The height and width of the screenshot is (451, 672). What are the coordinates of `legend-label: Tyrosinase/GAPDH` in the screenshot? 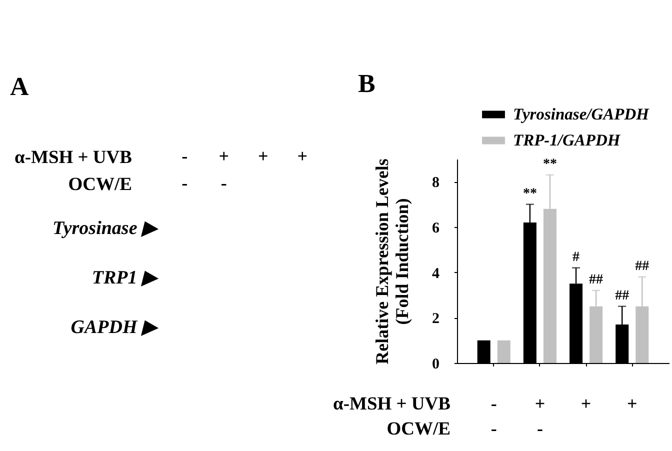 It's located at (581, 114).